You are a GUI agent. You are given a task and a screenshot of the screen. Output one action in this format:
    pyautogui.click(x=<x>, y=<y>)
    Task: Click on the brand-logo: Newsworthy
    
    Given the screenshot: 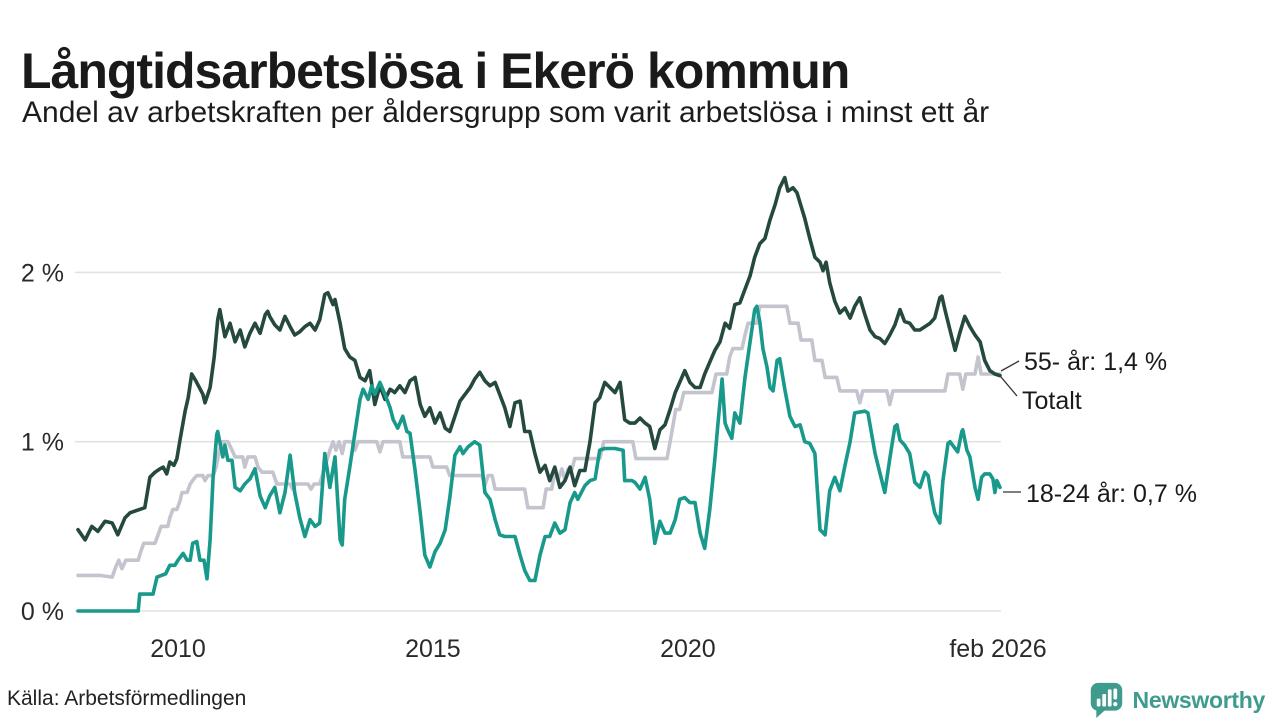 What is the action you would take?
    pyautogui.click(x=1176, y=700)
    